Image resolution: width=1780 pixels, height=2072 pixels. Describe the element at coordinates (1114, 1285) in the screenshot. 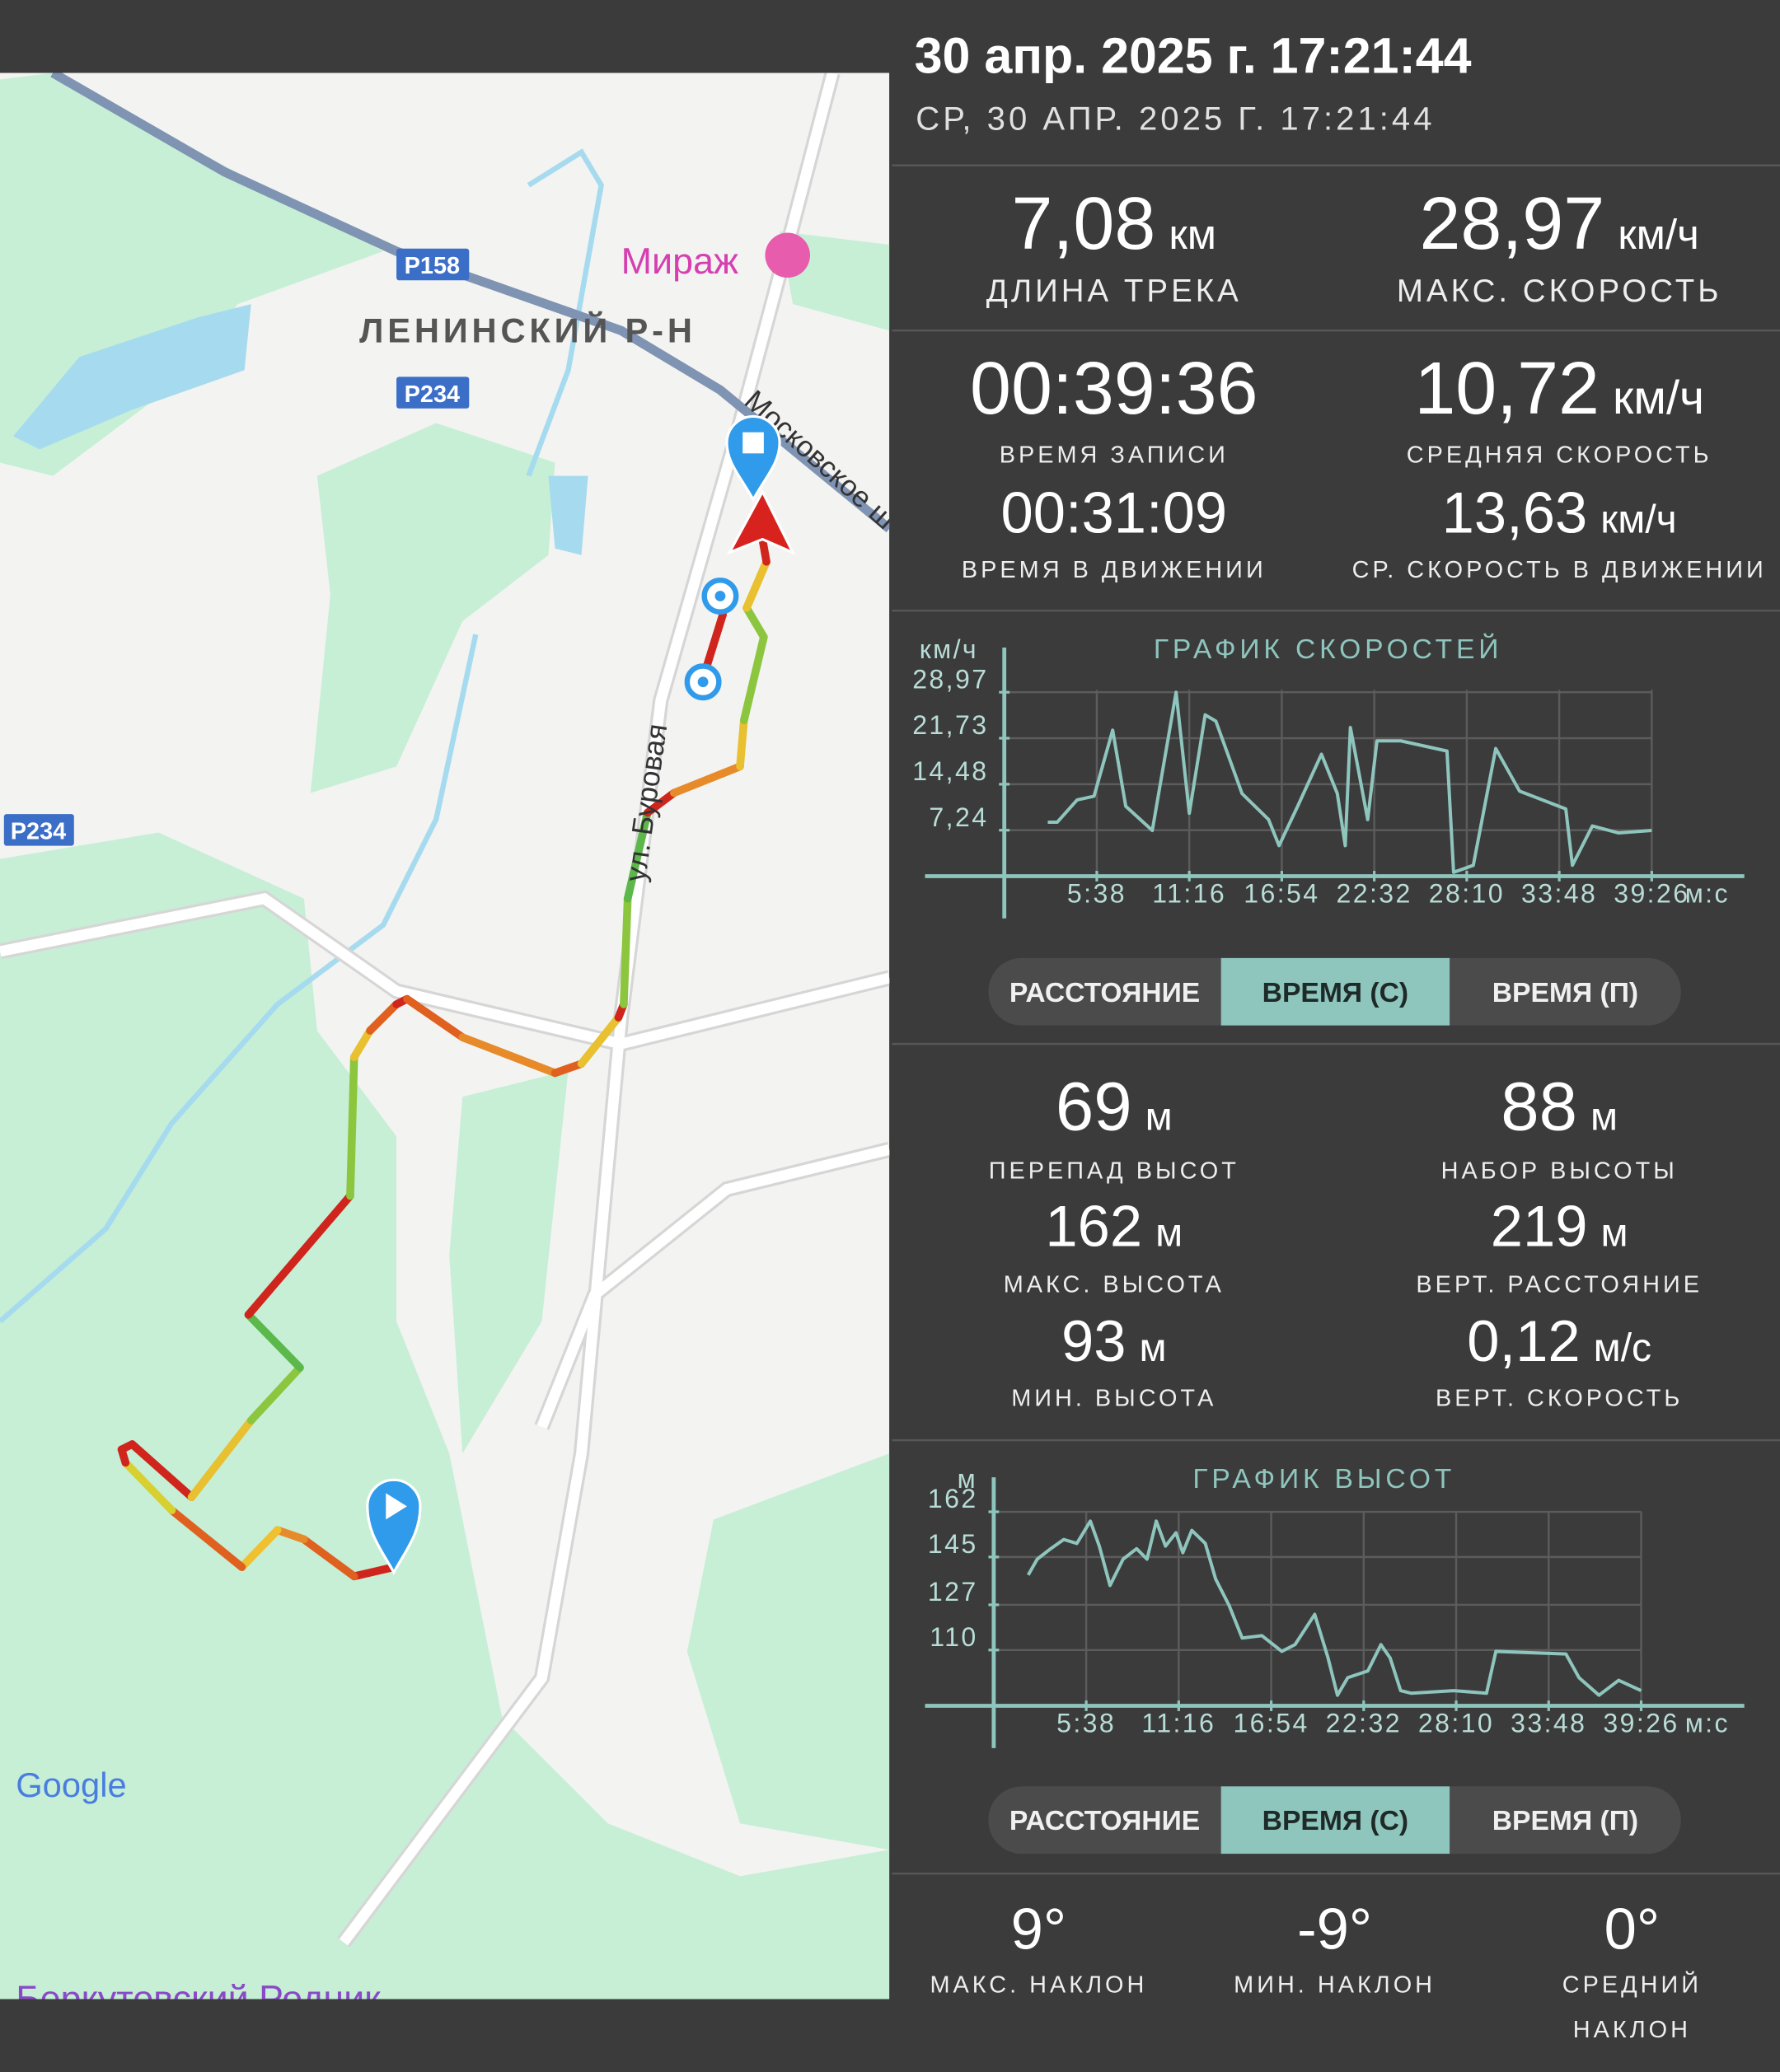

I see `stat-label: МАКС. ВЫСОТА` at that location.